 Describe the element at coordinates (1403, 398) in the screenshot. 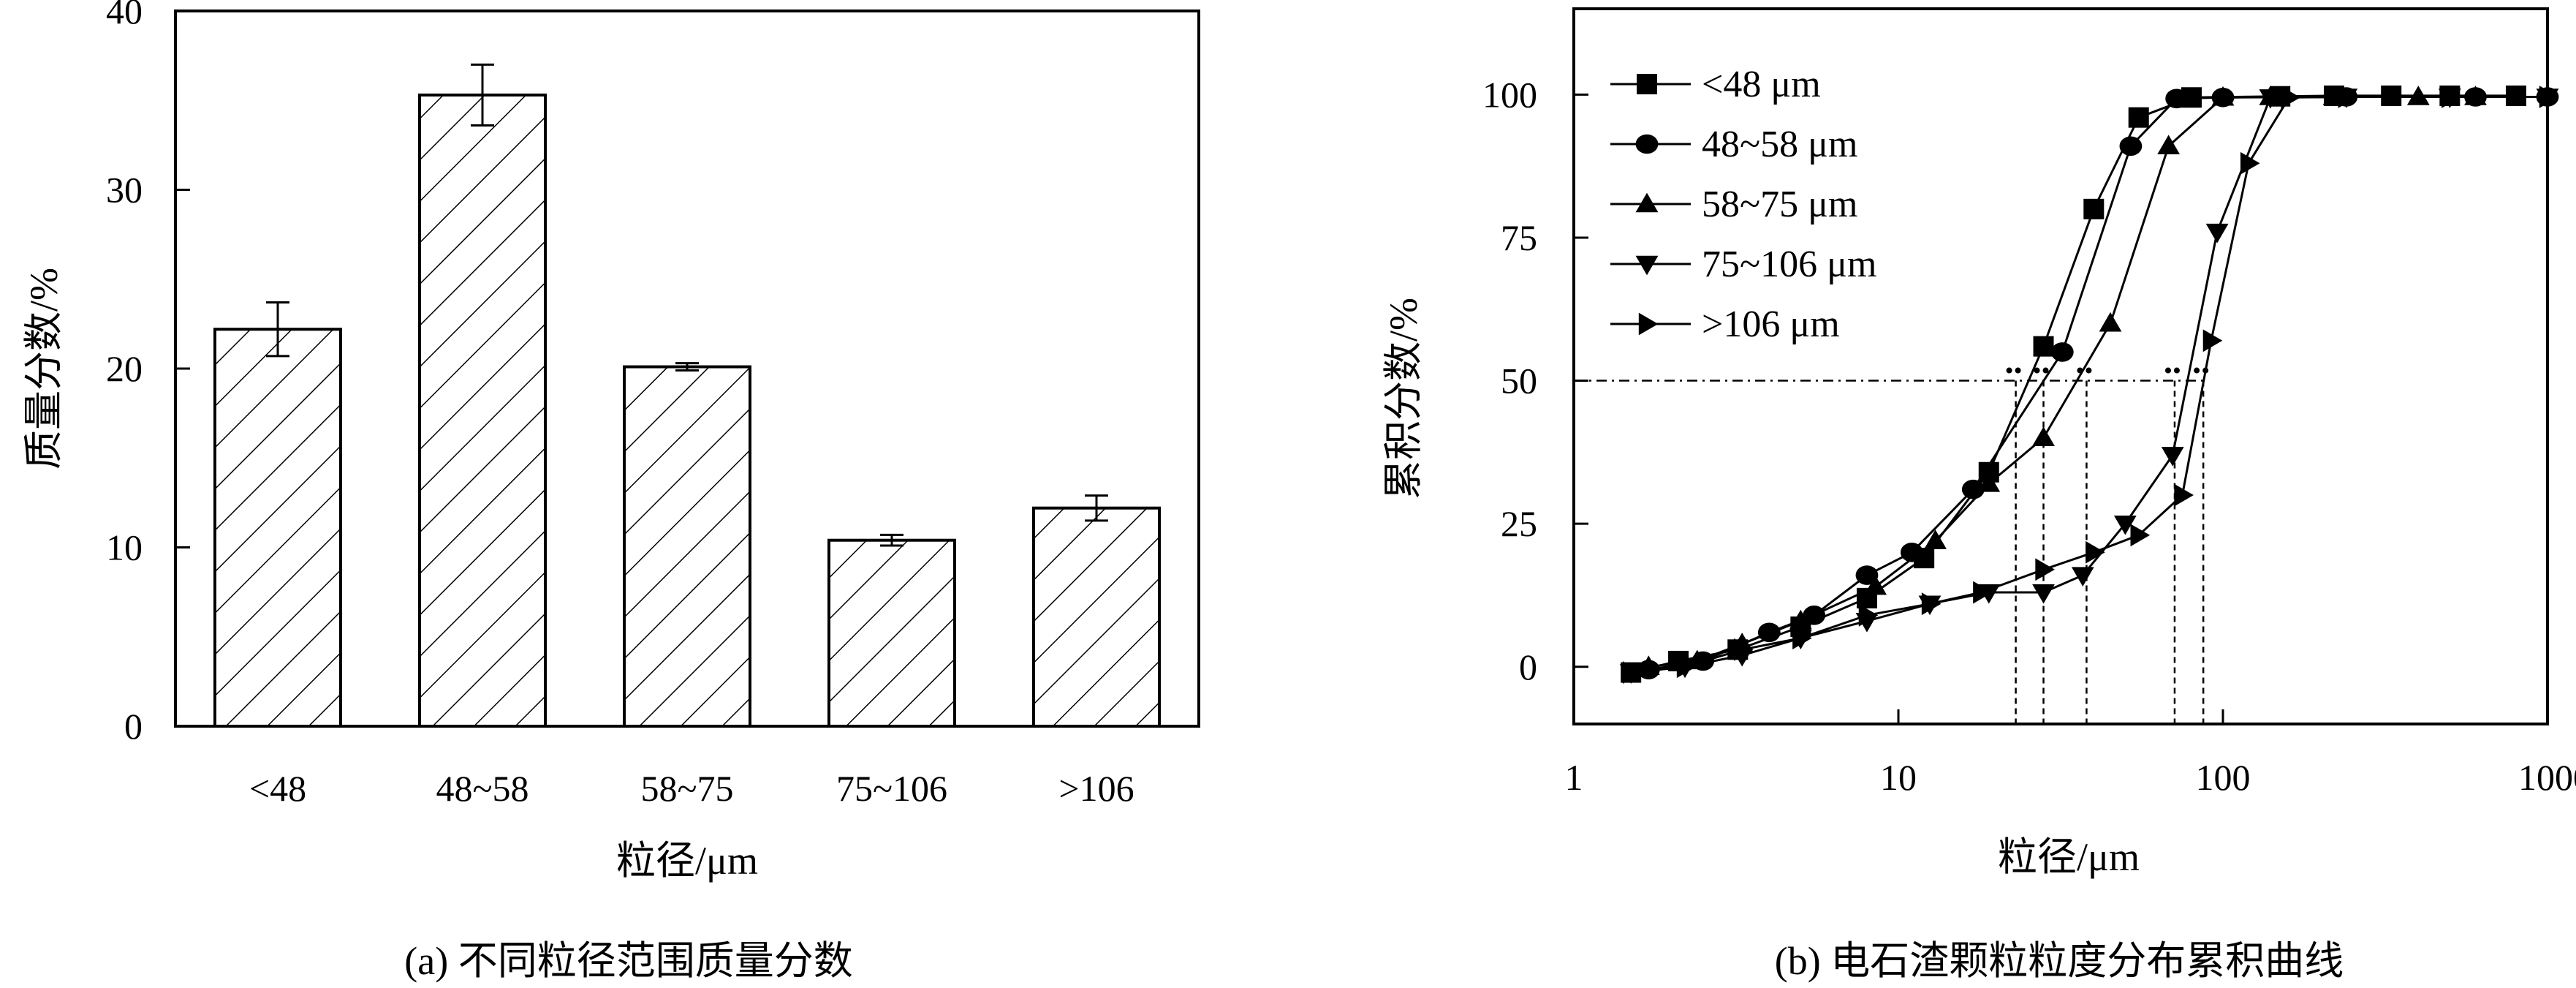

I see `cumulative-y-axis-label: 累积分数/%` at that location.